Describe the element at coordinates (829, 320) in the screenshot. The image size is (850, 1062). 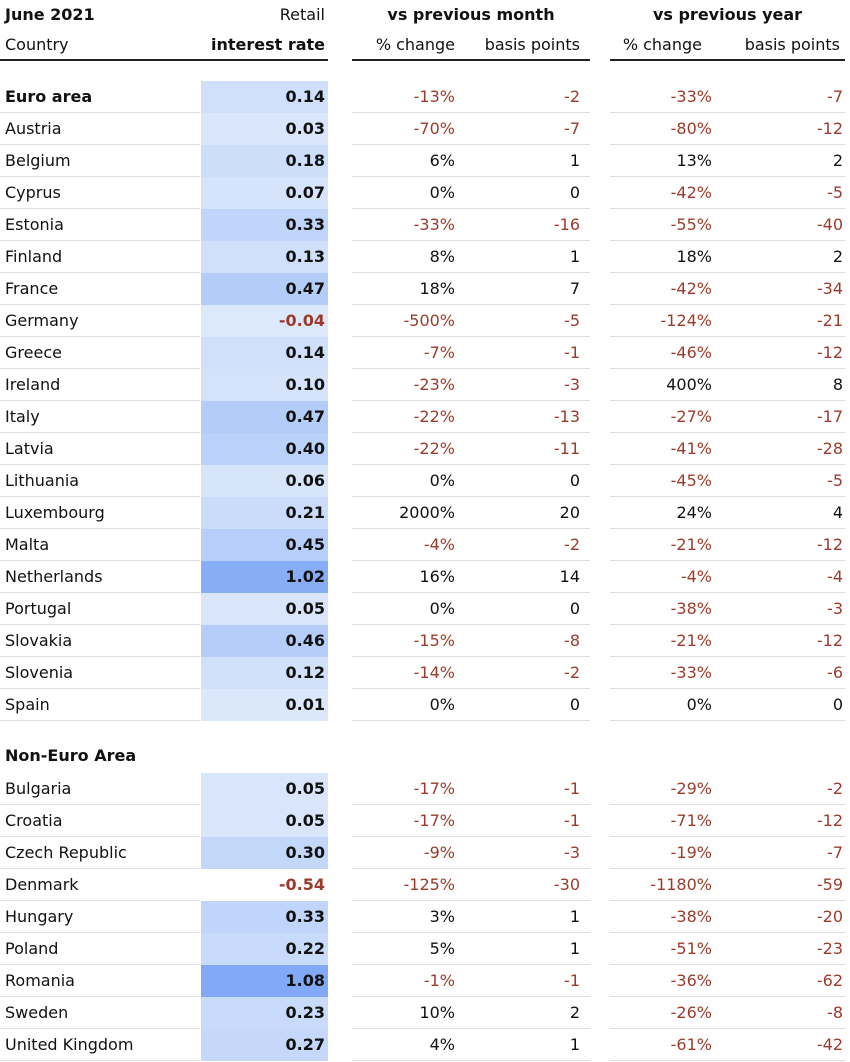
I see `year-basis-points: -21` at that location.